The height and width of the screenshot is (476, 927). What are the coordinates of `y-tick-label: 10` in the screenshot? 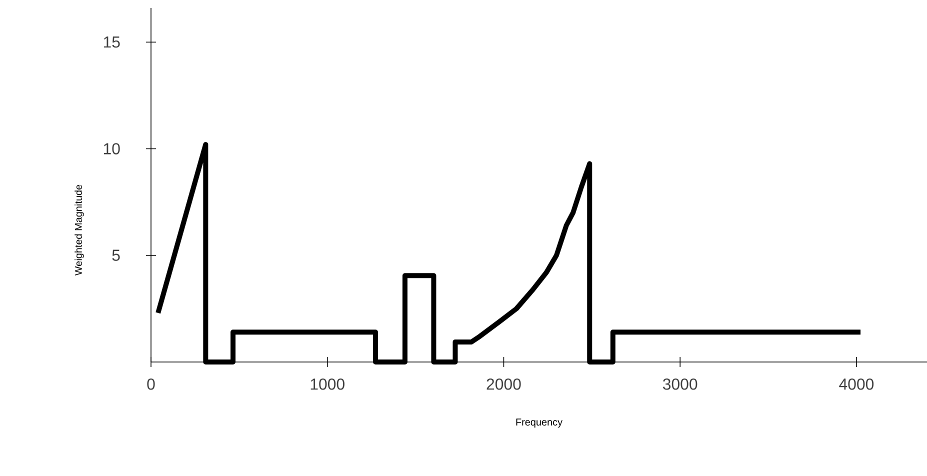 It's located at (112, 148).